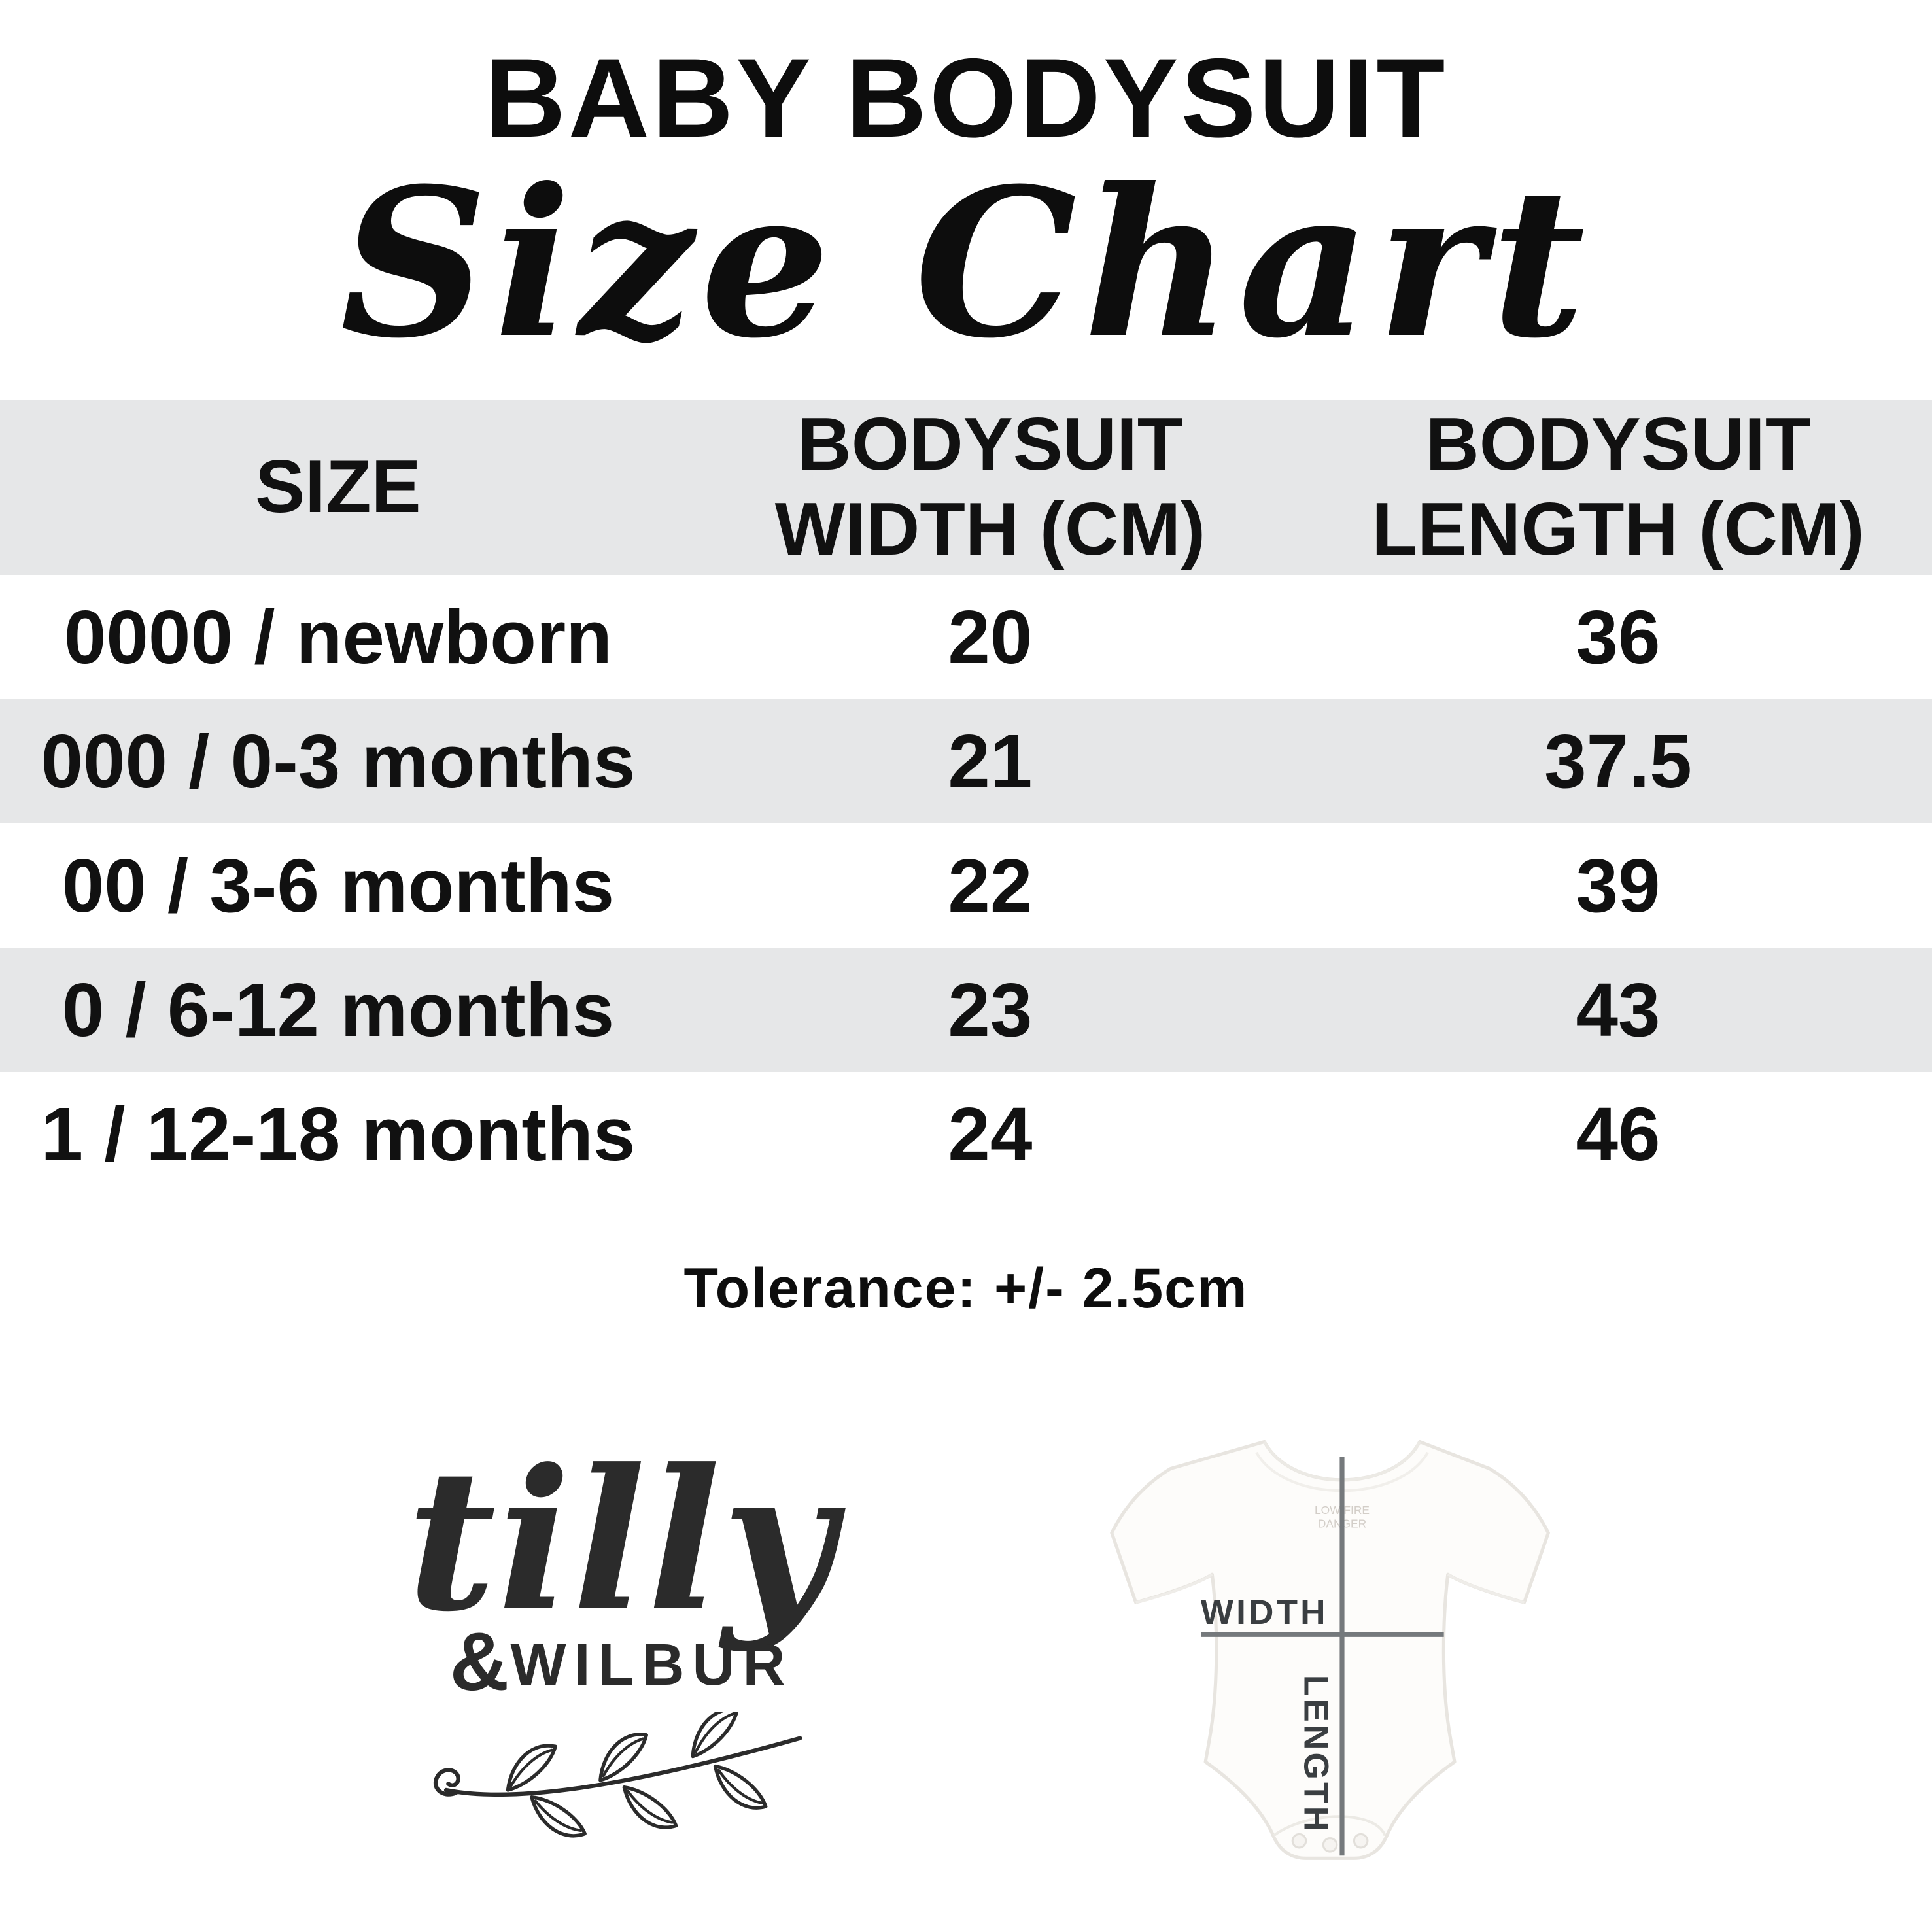 The width and height of the screenshot is (1932, 1932). What do you see at coordinates (1316, 1754) in the screenshot?
I see `length-label: LENGTH` at bounding box center [1316, 1754].